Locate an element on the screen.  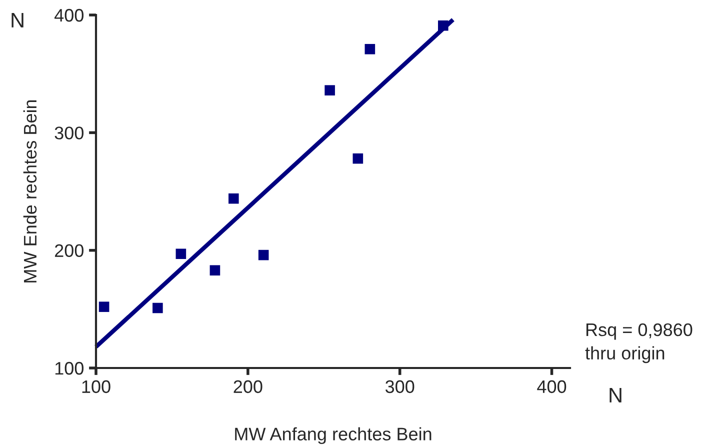
y-tick-label: 200 is located at coordinates (69, 251).